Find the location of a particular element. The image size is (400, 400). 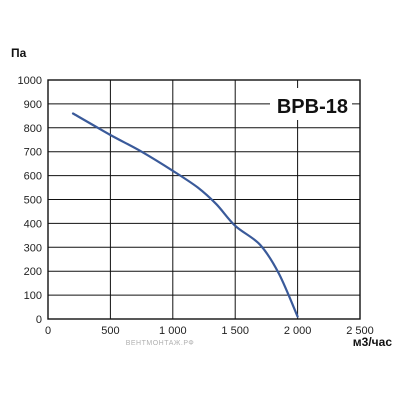

x-axis-label: м3/час is located at coordinates (373, 342).